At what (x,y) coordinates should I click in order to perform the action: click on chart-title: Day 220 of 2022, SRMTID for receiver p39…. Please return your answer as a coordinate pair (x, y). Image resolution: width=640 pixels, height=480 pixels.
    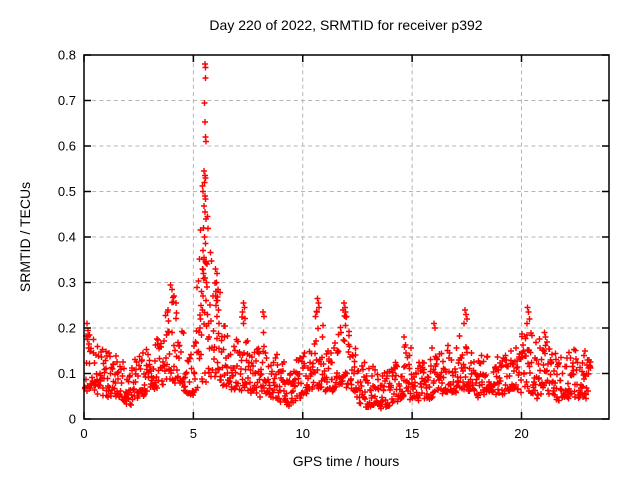
    Looking at the image, I should click on (346, 25).